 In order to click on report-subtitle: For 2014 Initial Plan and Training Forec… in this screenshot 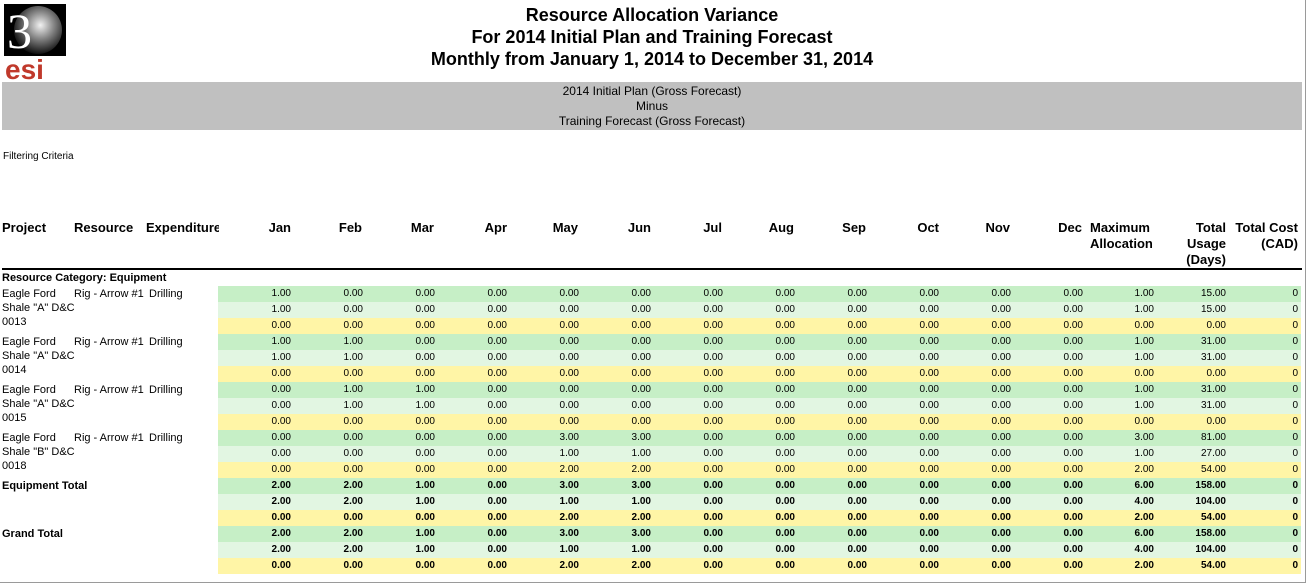, I will do `click(652, 37)`.